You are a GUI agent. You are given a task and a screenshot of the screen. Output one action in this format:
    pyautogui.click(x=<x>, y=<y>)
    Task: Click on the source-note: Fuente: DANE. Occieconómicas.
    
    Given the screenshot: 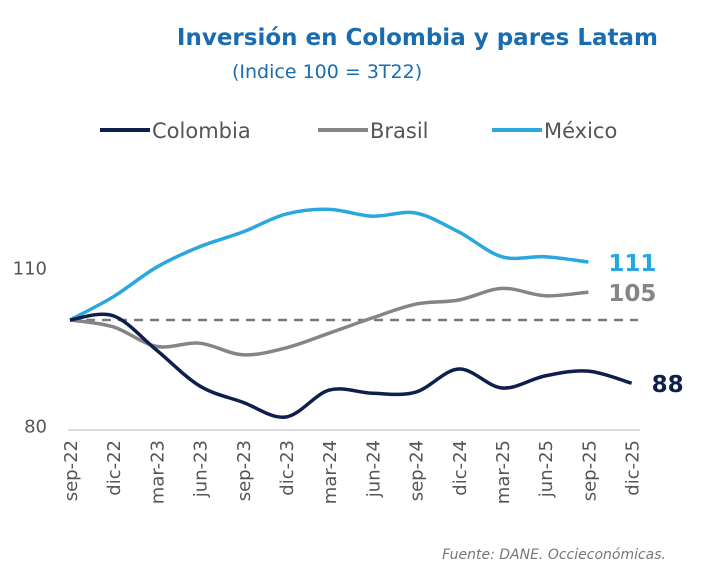 What is the action you would take?
    pyautogui.click(x=554, y=555)
    